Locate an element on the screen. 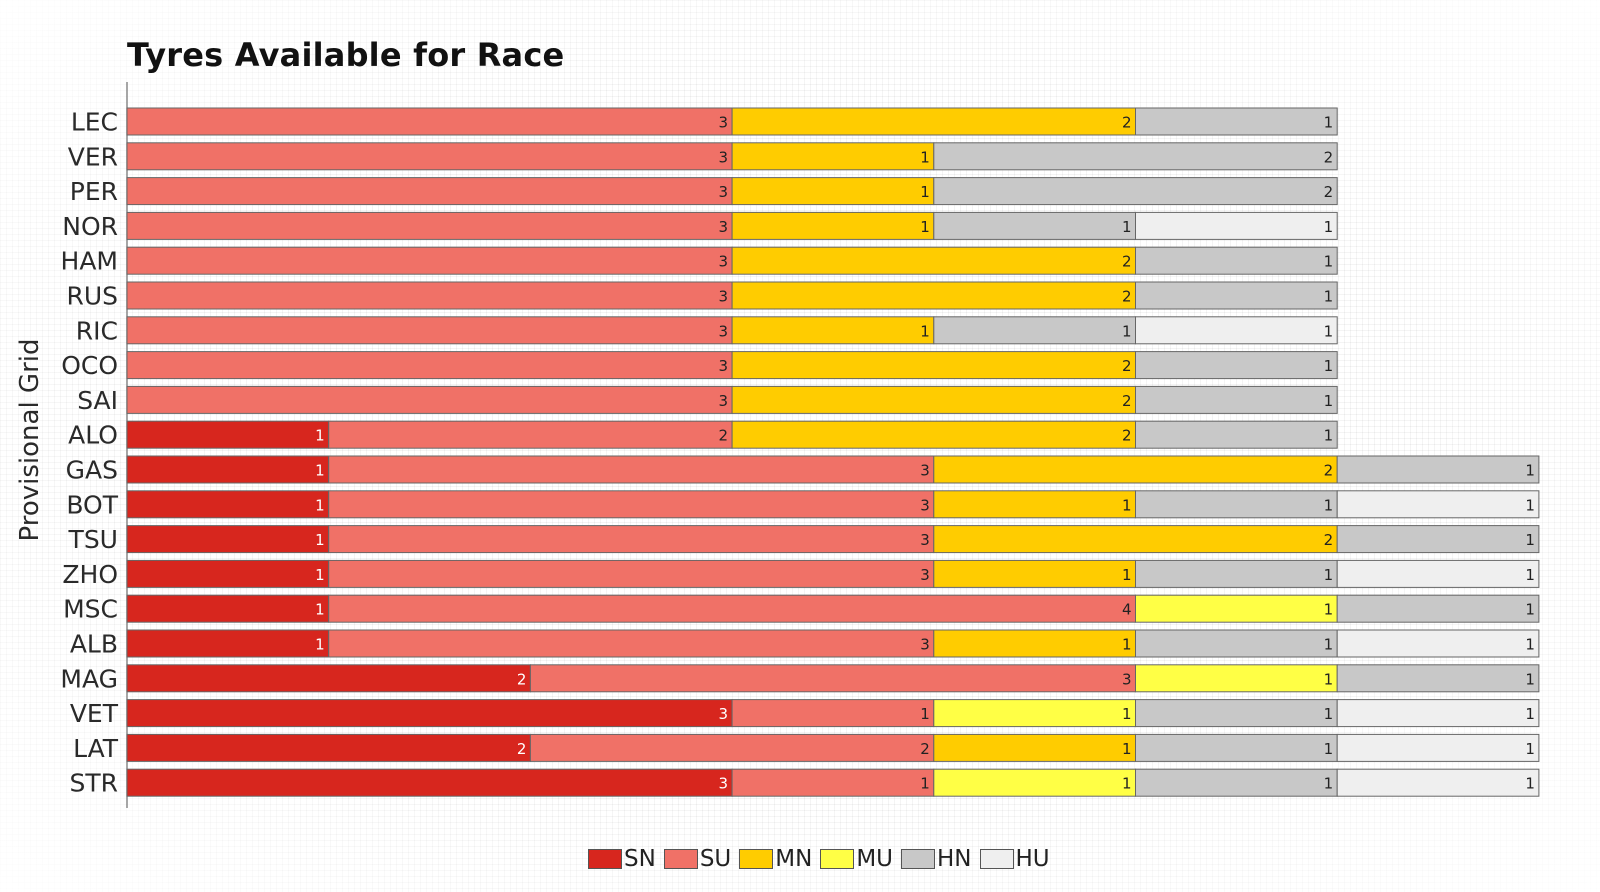  bar-value-label: 4 is located at coordinates (1127, 610).